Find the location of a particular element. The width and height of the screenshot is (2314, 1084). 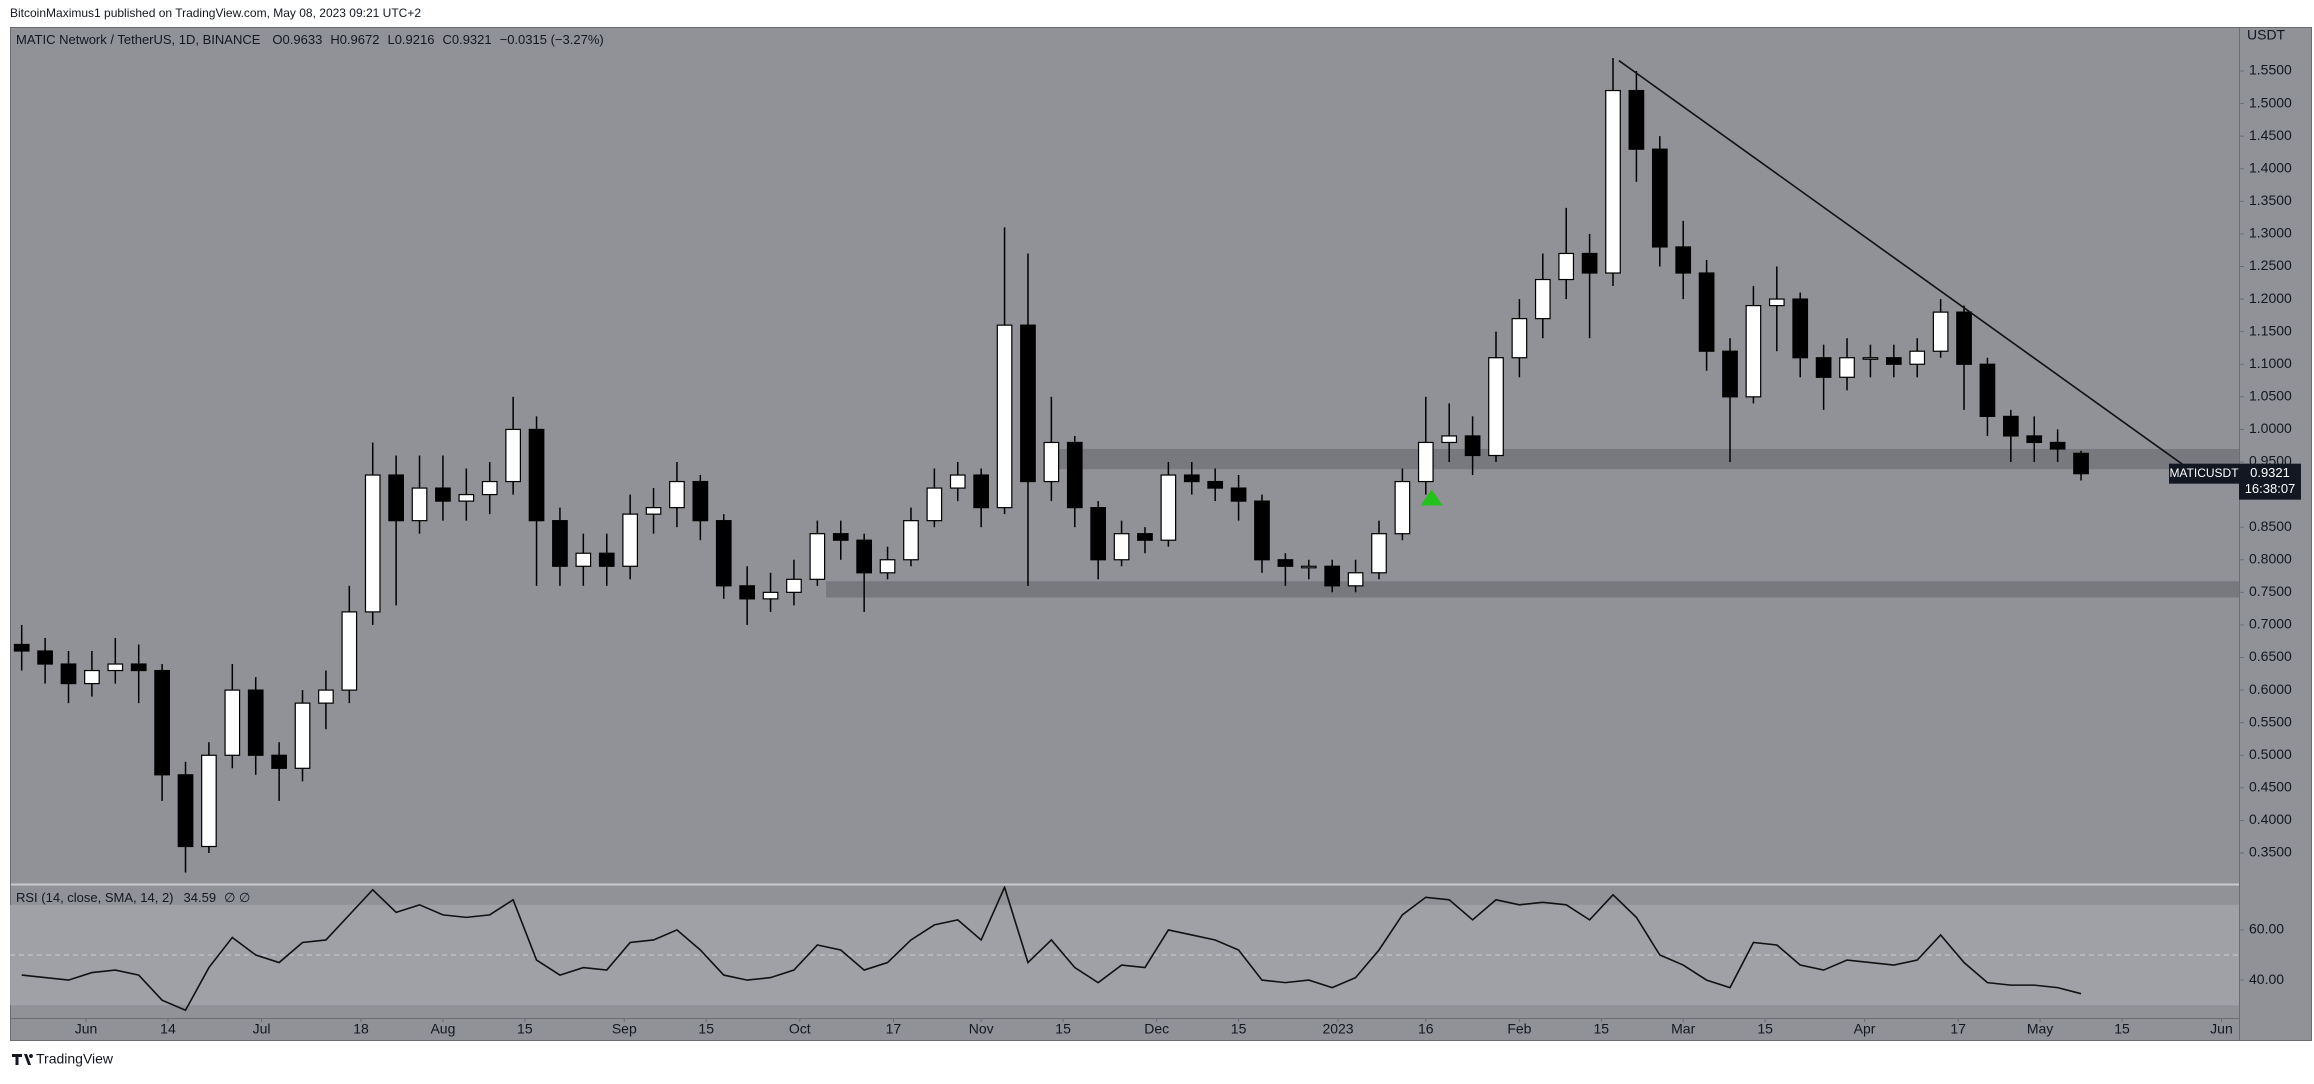

x-tick-label: 17 is located at coordinates (1958, 1029).